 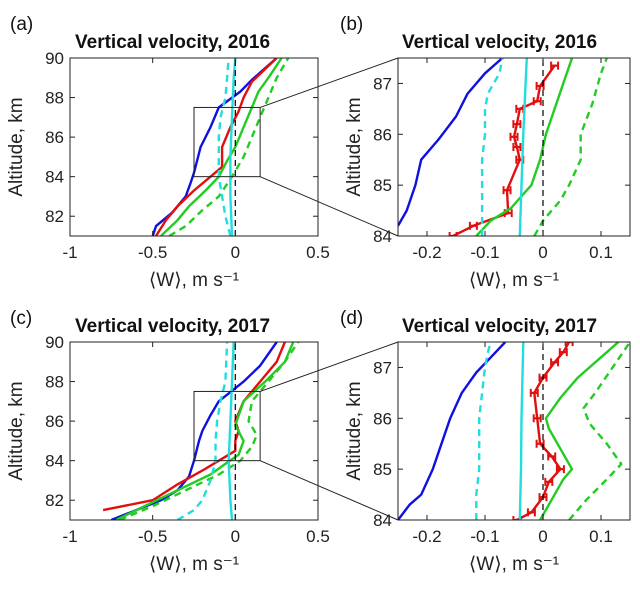 What do you see at coordinates (351, 318) in the screenshot?
I see `panel-label: (d)` at bounding box center [351, 318].